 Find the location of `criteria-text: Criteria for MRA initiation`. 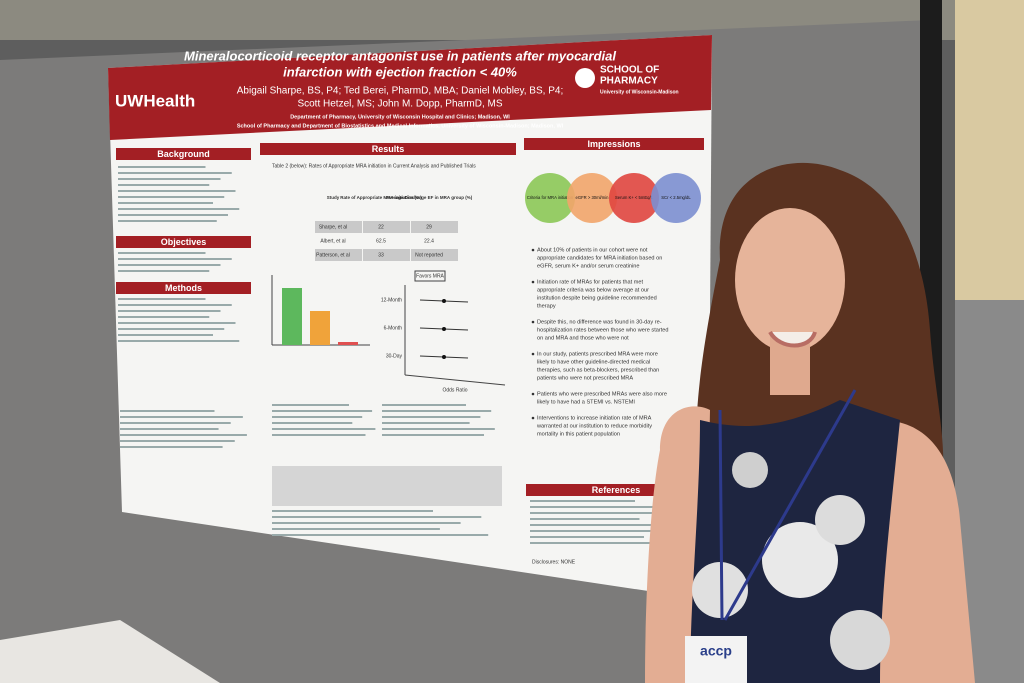

criteria-text: Criteria for MRA initiation is located at coordinates (550, 197).